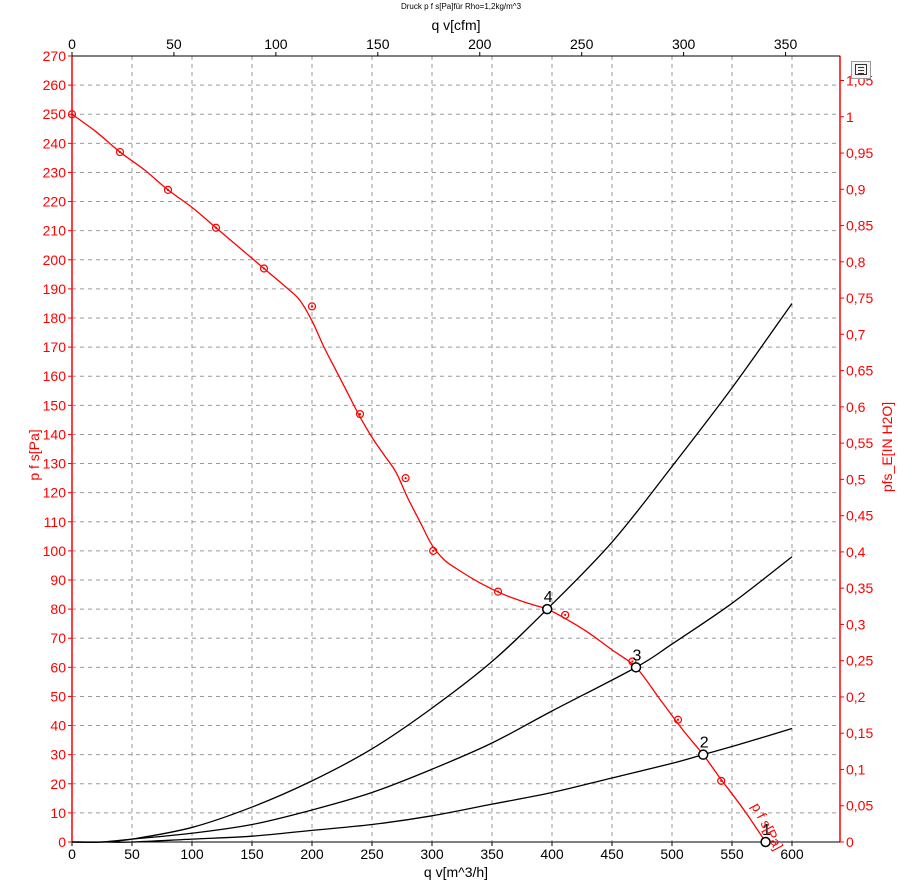 The width and height of the screenshot is (922, 896). Describe the element at coordinates (856, 624) in the screenshot. I see `y-right-tick-label: 0,3` at that location.